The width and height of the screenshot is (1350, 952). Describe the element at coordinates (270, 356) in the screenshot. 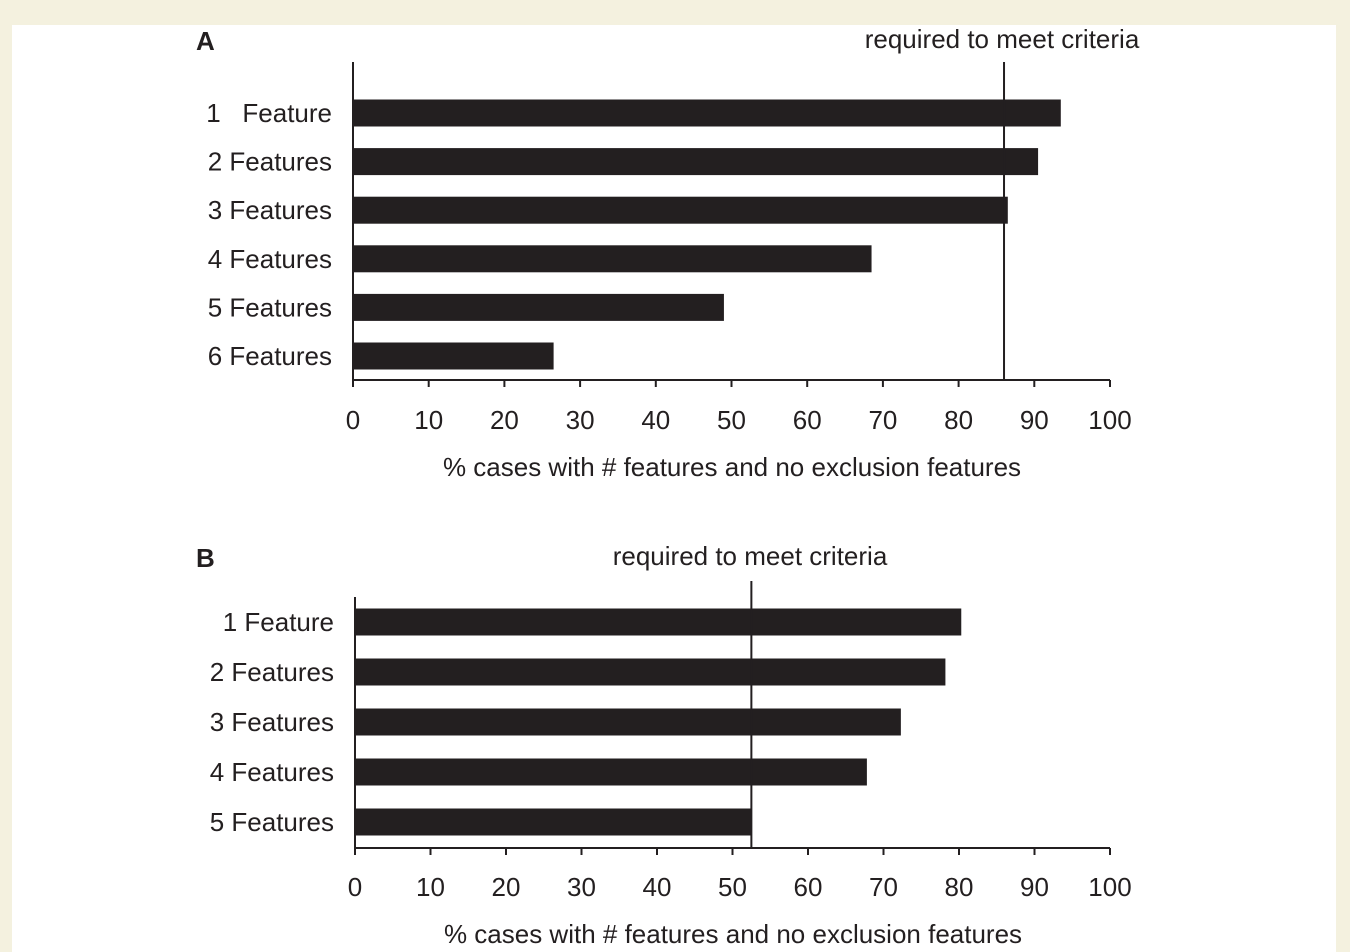

I see `category-label: 6 Features` at that location.